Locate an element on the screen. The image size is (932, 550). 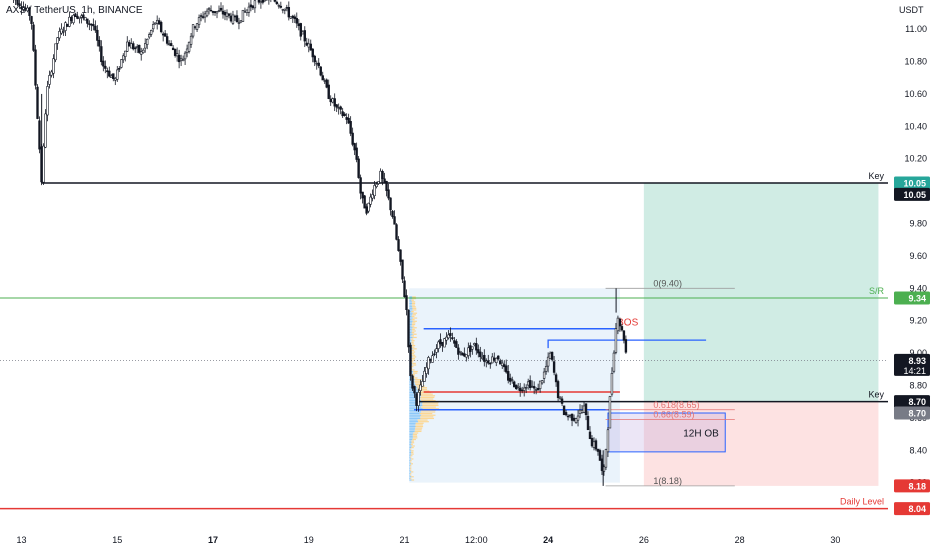
y-tick-label: 8.80 is located at coordinates (918, 385).